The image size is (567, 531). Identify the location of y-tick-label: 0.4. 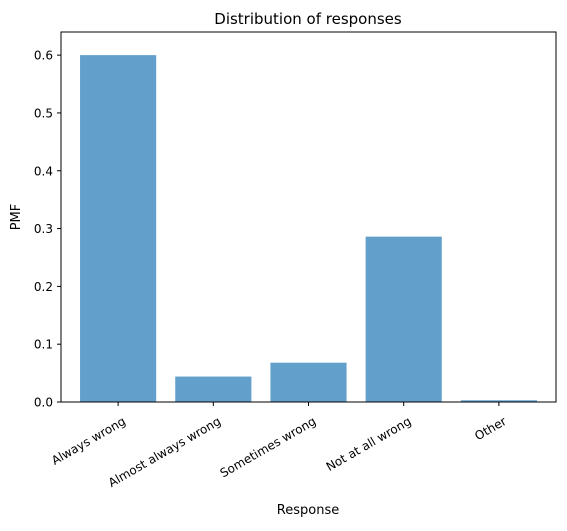
(43, 171).